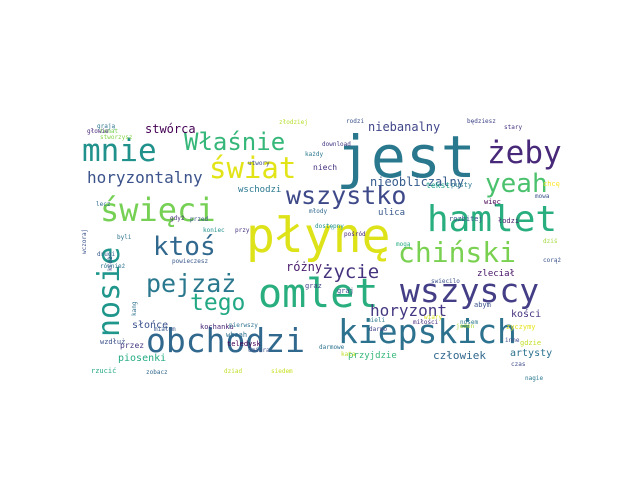  Describe the element at coordinates (465, 326) in the screenshot. I see `cloud-word: jeden` at that location.